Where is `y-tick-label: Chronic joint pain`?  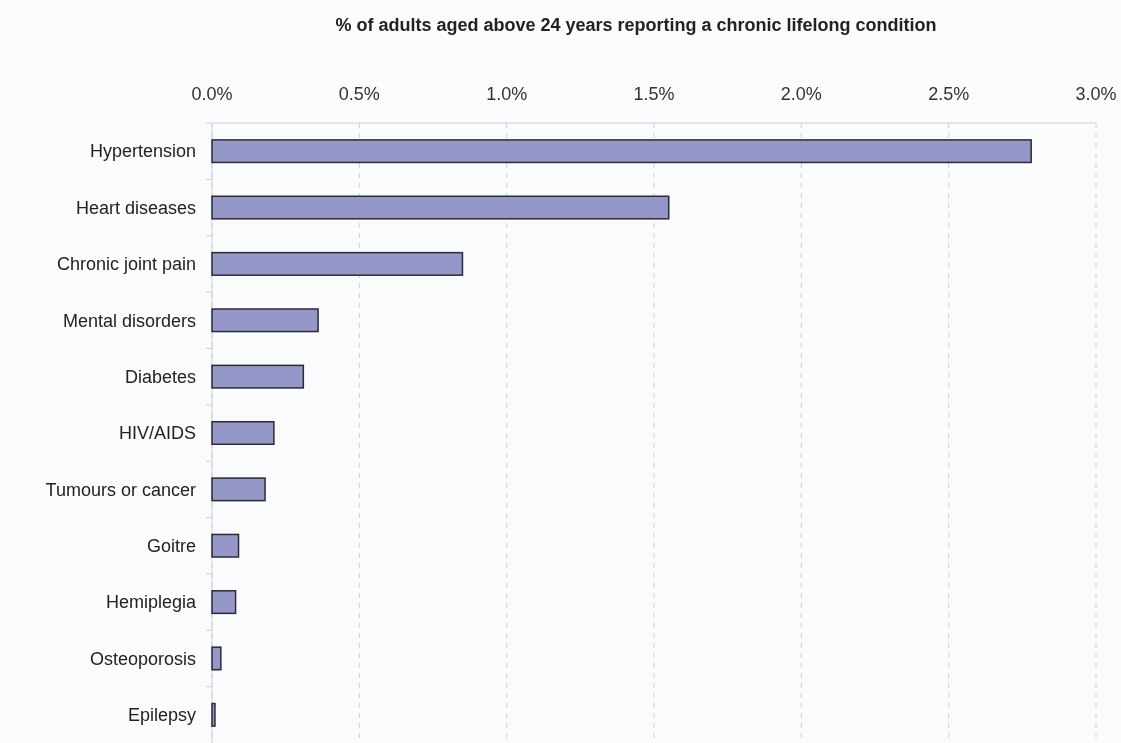 y-tick-label: Chronic joint pain is located at coordinates (126, 264).